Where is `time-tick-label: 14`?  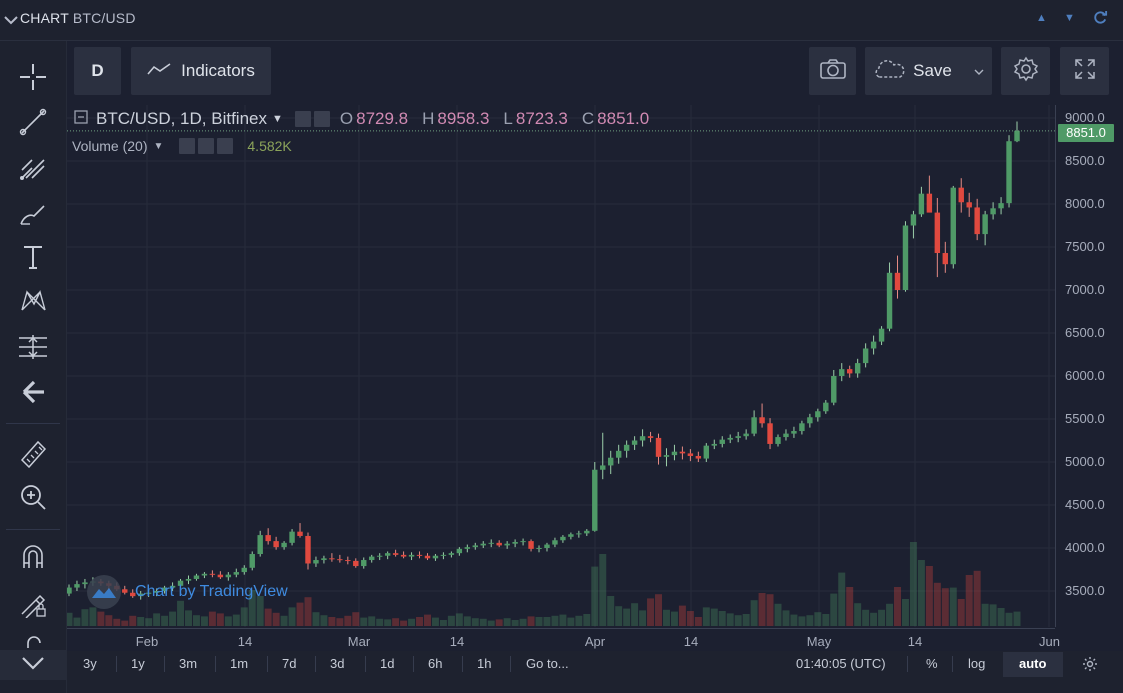
time-tick-label: 14 is located at coordinates (915, 641).